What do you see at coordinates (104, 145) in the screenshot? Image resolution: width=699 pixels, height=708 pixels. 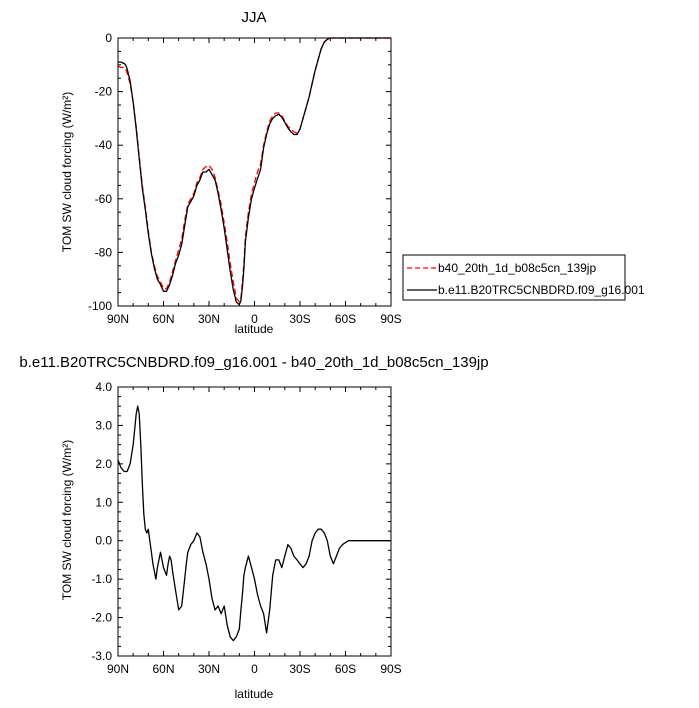 I see `panel-0-ytick-label: -40` at bounding box center [104, 145].